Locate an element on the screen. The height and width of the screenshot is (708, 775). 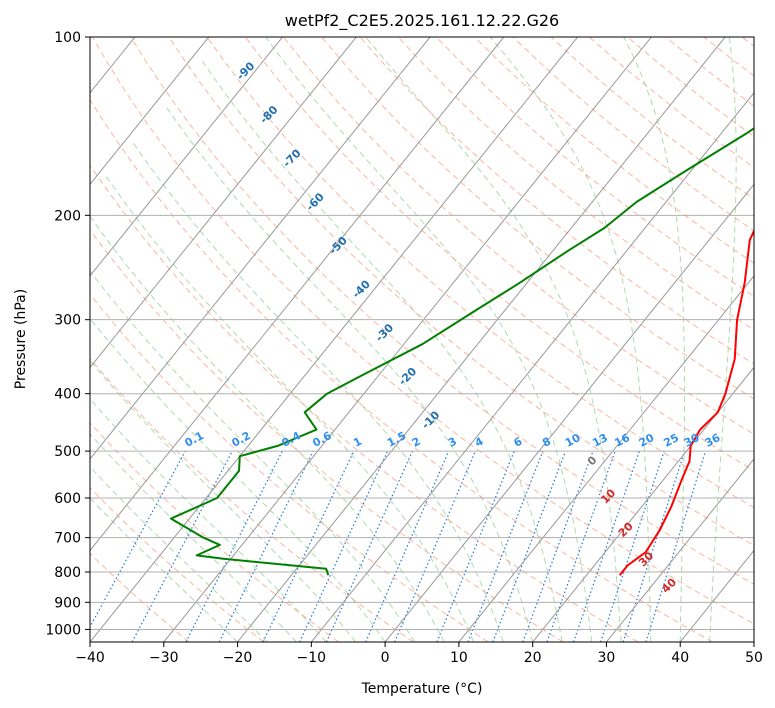
mixing-ratio-label: 20 is located at coordinates (647, 440).